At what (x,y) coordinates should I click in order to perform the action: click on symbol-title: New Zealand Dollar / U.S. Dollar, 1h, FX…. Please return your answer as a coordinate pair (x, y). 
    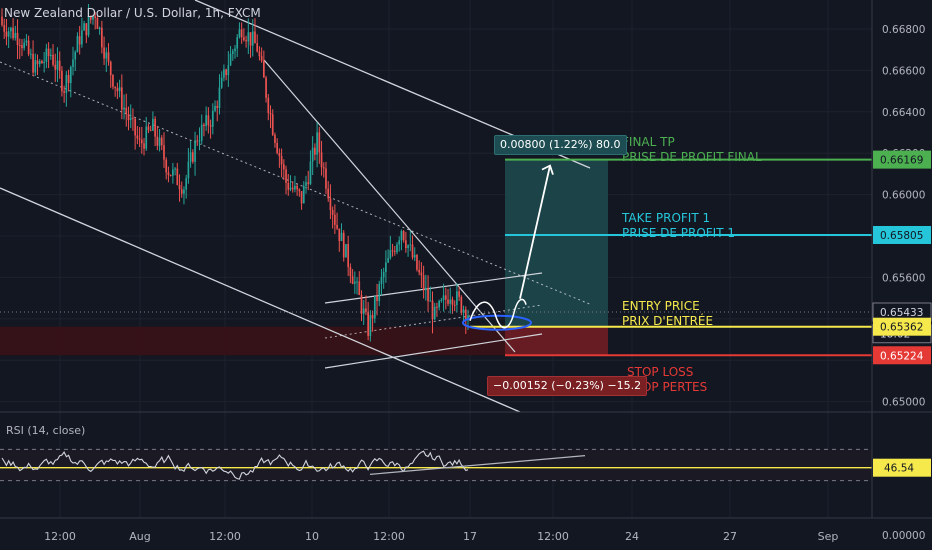
    Looking at the image, I should click on (132, 13).